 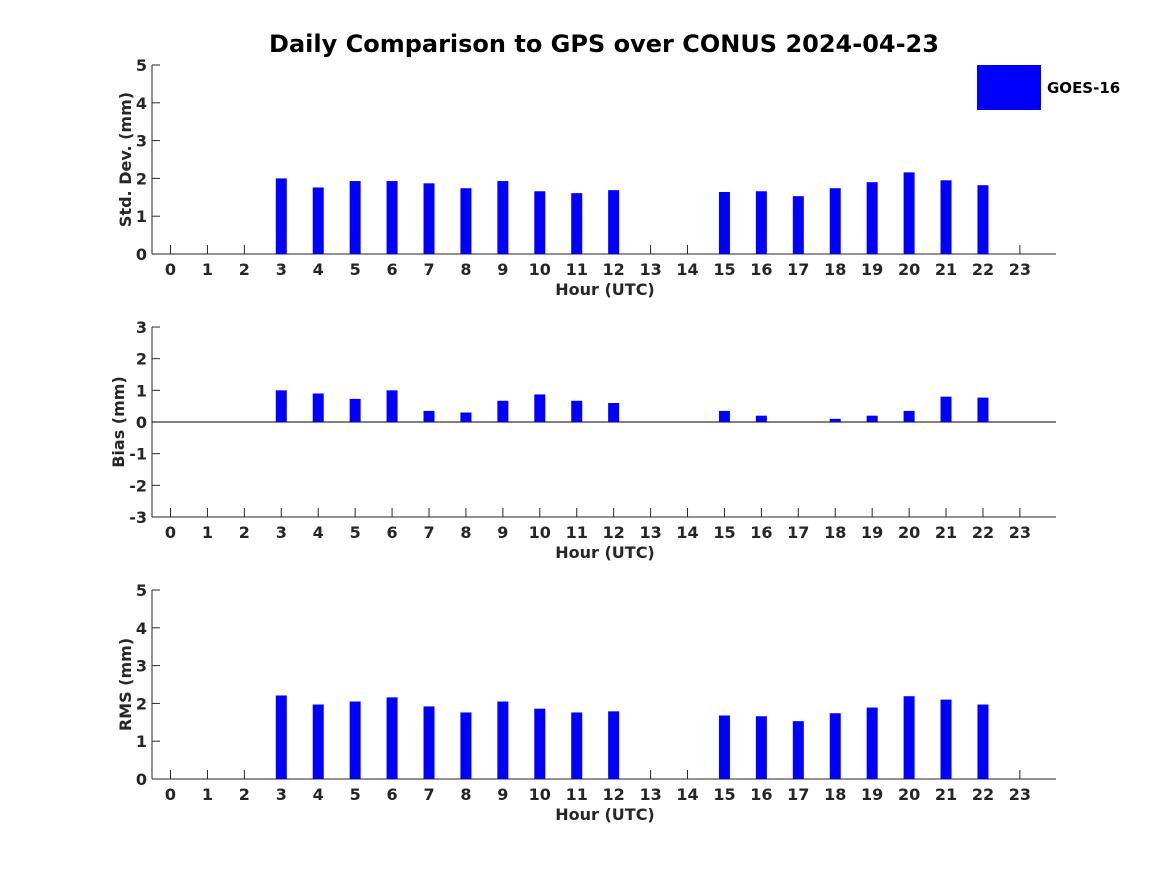 What do you see at coordinates (428, 532) in the screenshot?
I see `x-tick-label: 7` at bounding box center [428, 532].